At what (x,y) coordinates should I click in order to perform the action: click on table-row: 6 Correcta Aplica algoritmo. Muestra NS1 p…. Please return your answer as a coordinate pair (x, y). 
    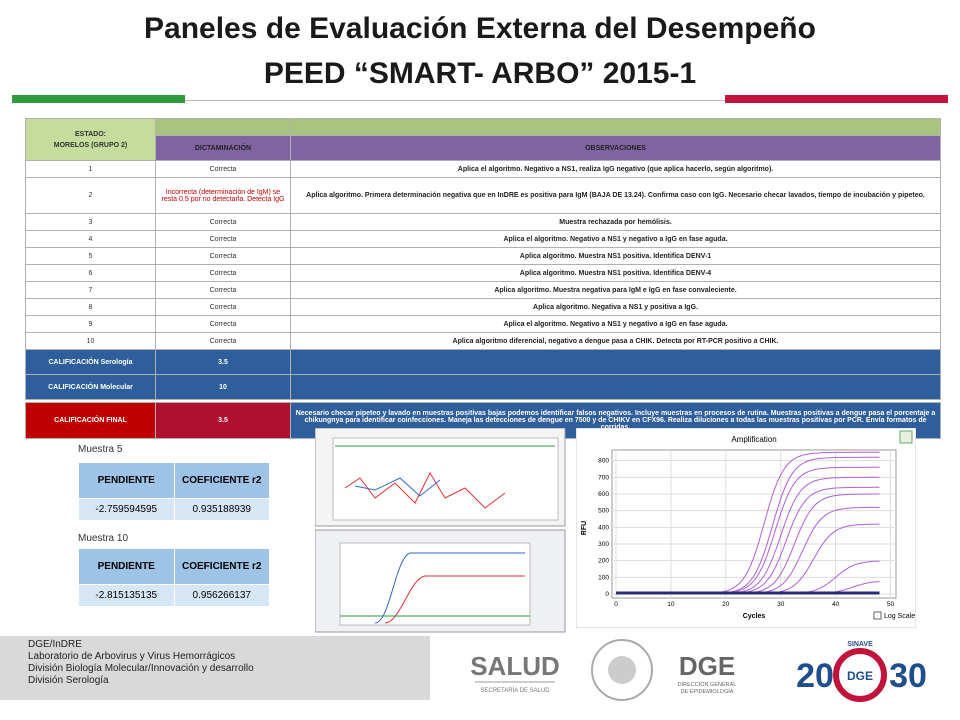
    Looking at the image, I should click on (483, 273).